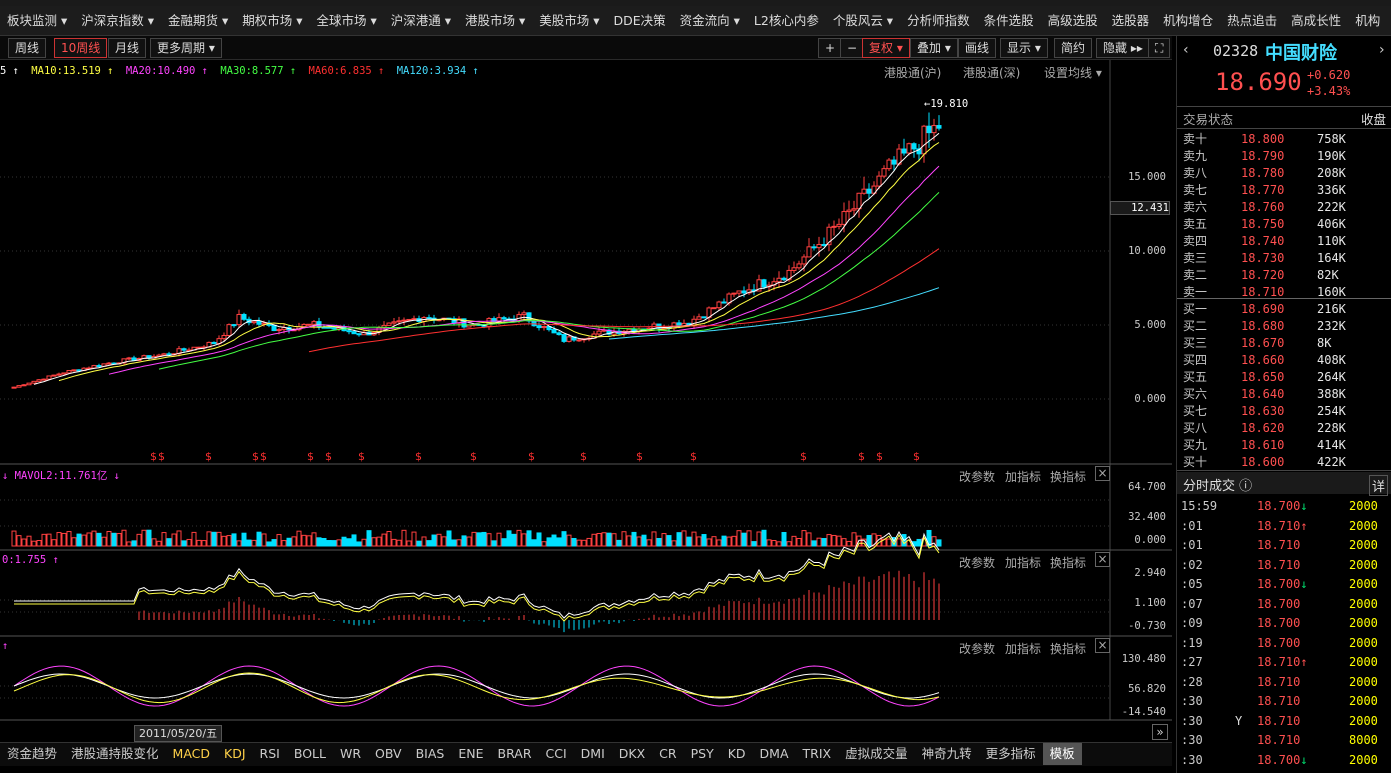 This screenshot has height=773, width=1391. I want to click on indicator-tab-22: 模板, so click(1062, 754).